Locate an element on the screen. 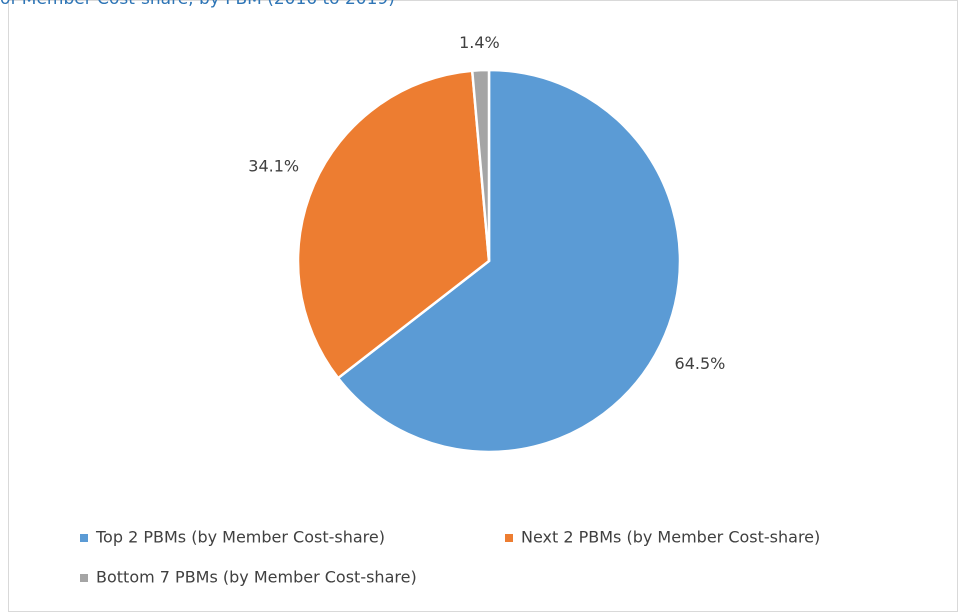 This screenshot has height=612, width=959. legend-label: Next 2 PBMs (by Member Cost-share) is located at coordinates (670, 537).